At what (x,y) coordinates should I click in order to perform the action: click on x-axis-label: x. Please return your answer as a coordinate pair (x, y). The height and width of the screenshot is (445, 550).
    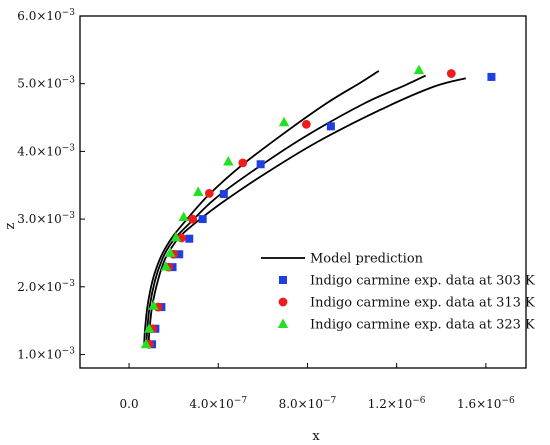
    Looking at the image, I should click on (316, 436).